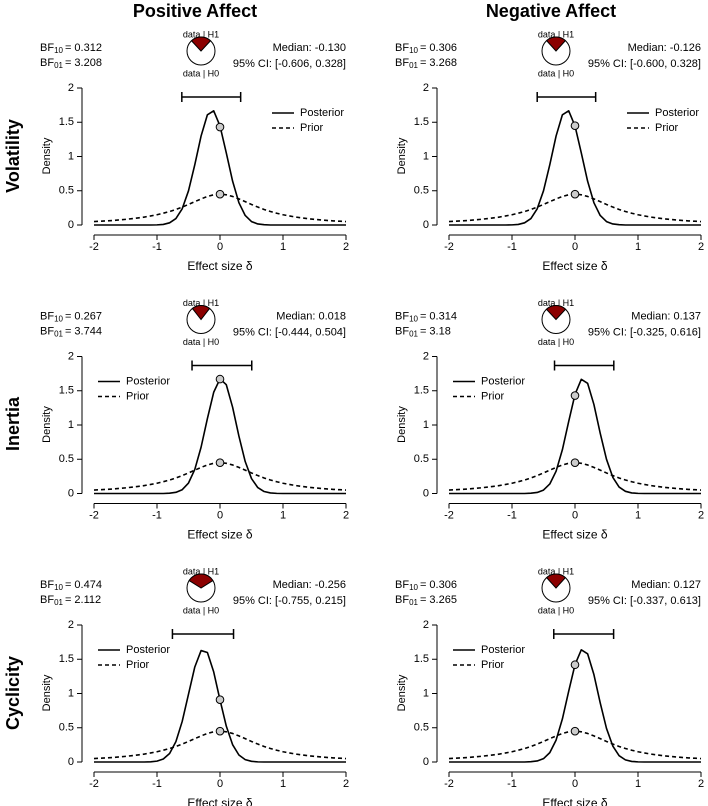  I want to click on bf-value: 3.265, so click(443, 600).